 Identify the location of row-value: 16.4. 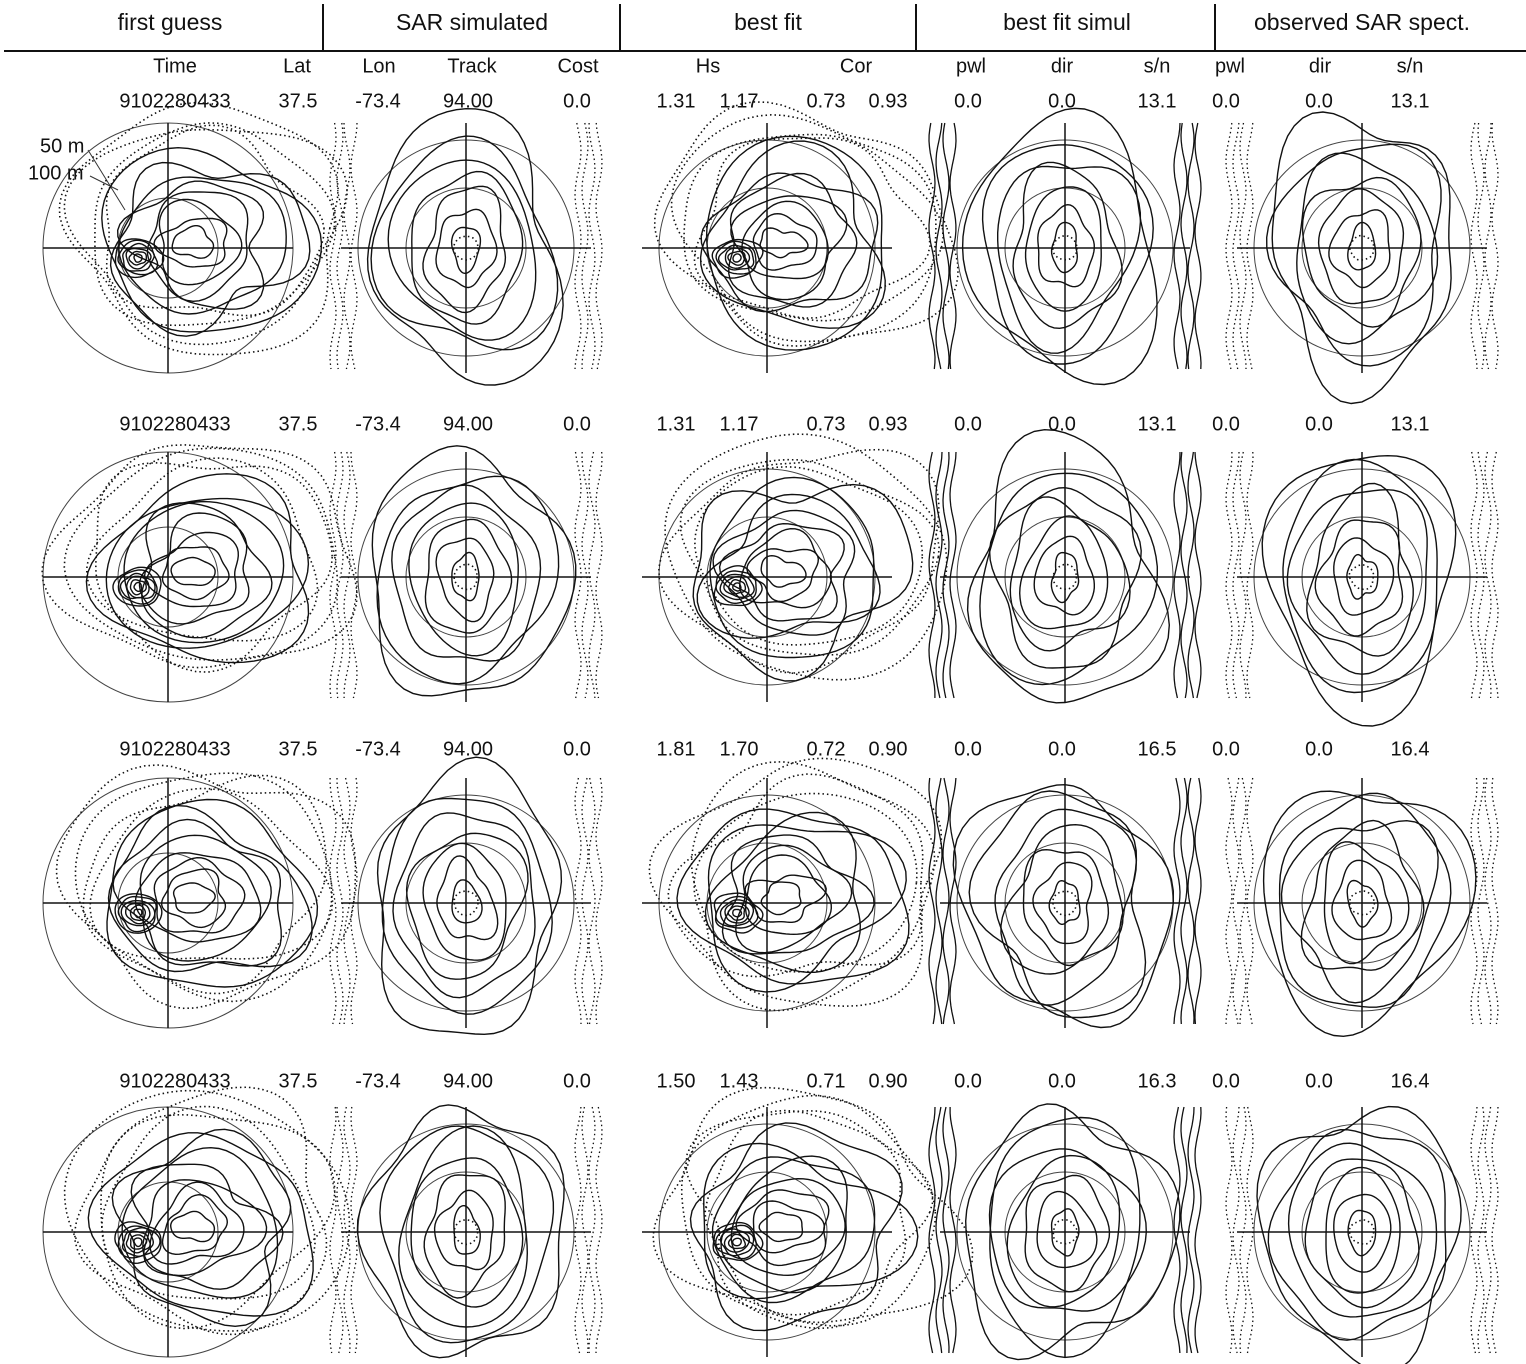
(1410, 749).